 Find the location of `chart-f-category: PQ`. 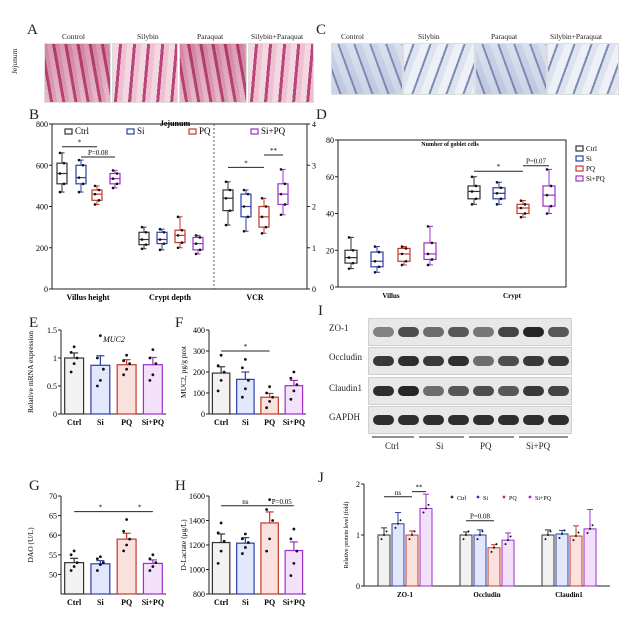

chart-f-category: PQ is located at coordinates (269, 422).